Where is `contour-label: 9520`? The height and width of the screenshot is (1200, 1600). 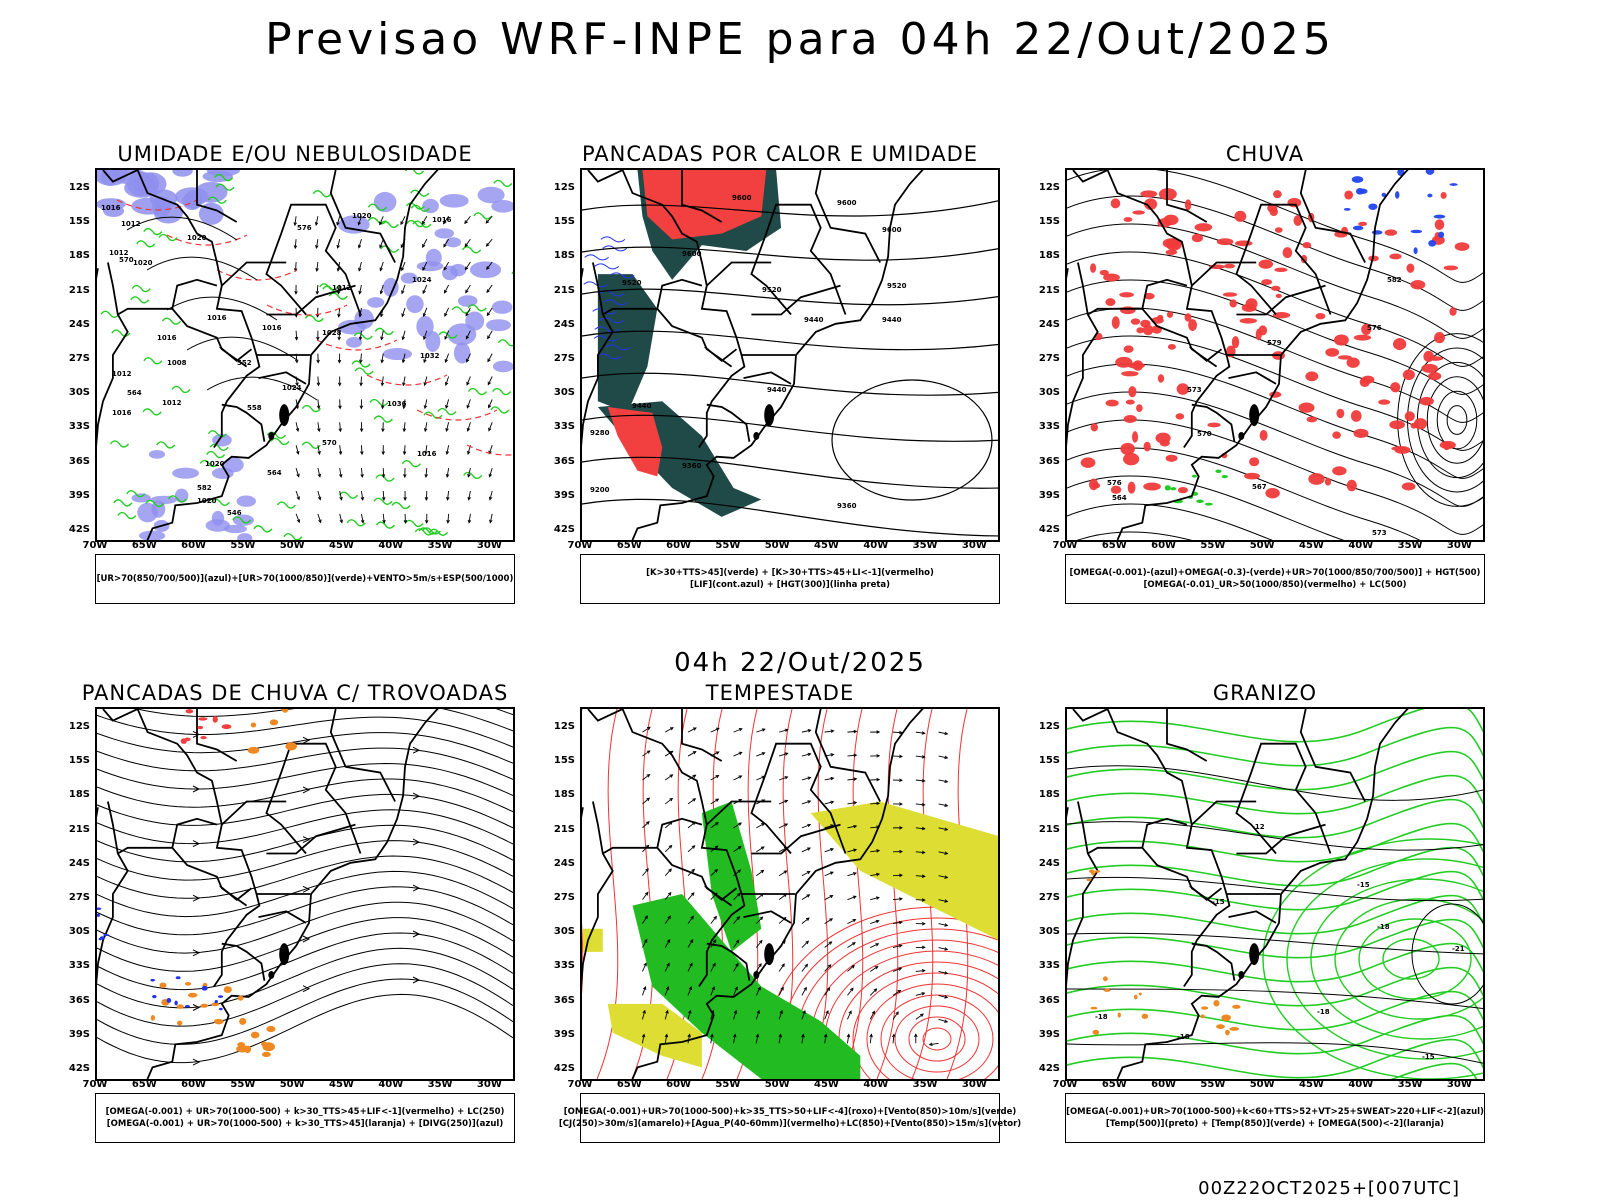 contour-label: 9520 is located at coordinates (897, 286).